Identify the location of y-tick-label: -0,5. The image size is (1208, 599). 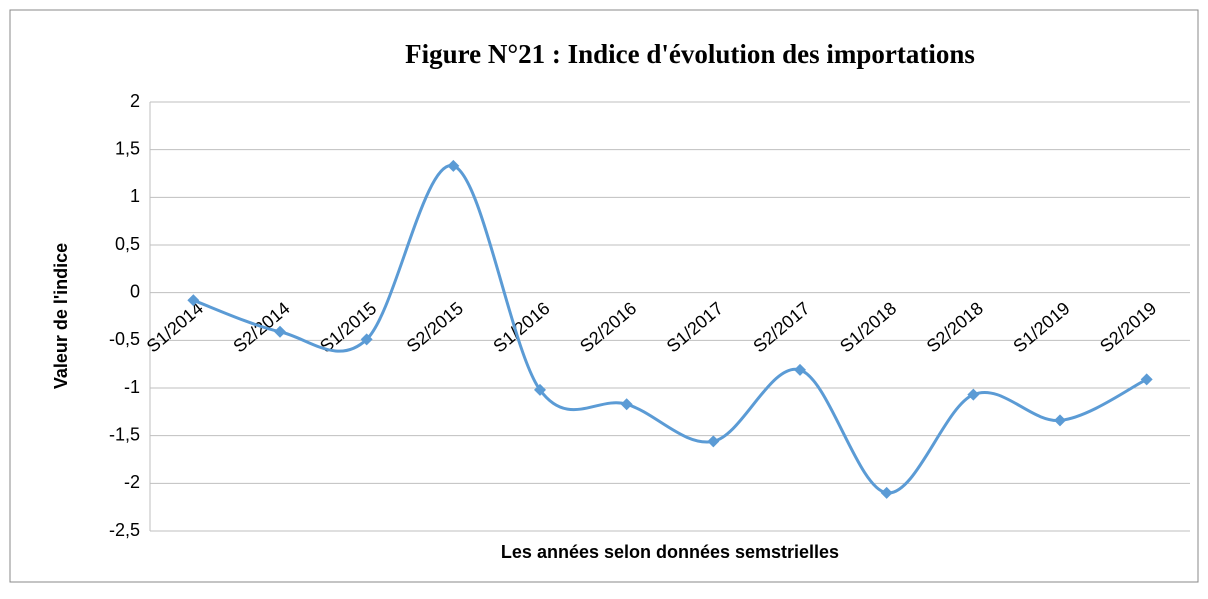
(124, 339).